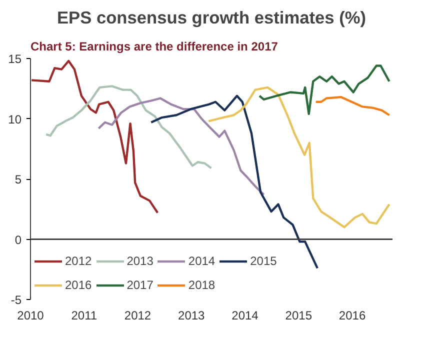 The width and height of the screenshot is (437, 344). What do you see at coordinates (18, 179) in the screenshot?
I see `y-tick-label: 5` at bounding box center [18, 179].